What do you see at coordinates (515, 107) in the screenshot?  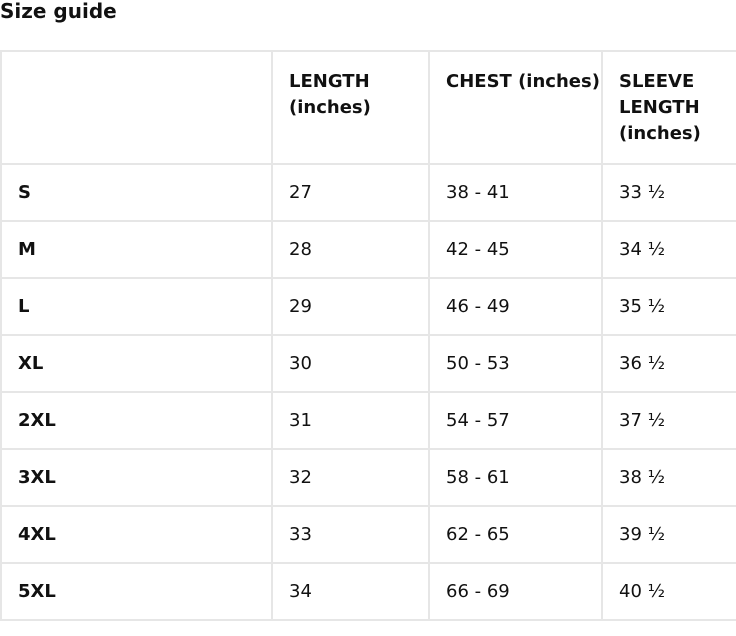 I see `header-chest: CHEST (inches)` at bounding box center [515, 107].